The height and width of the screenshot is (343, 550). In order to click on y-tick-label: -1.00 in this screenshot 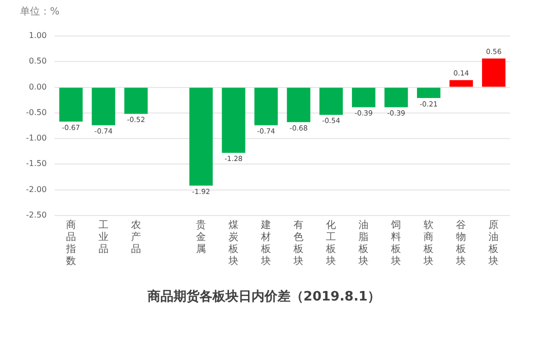, I will do `click(36, 138)`.